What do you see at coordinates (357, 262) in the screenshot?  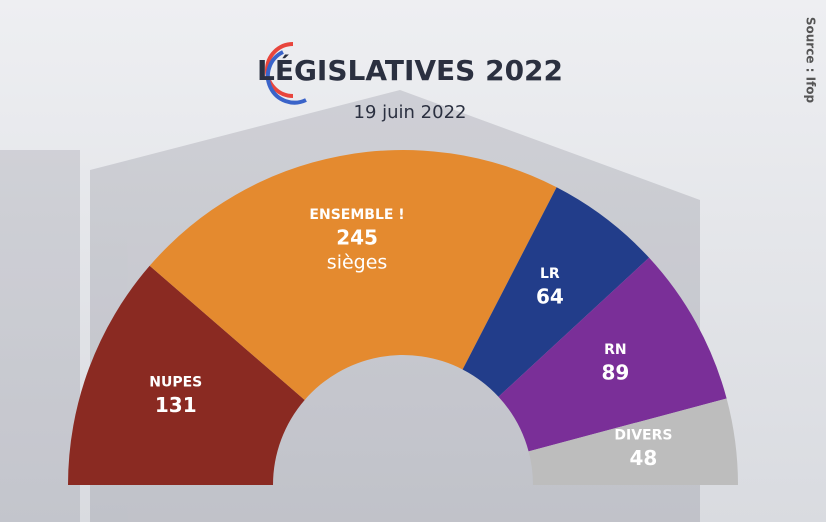 I see `value-unit: sièges` at bounding box center [357, 262].